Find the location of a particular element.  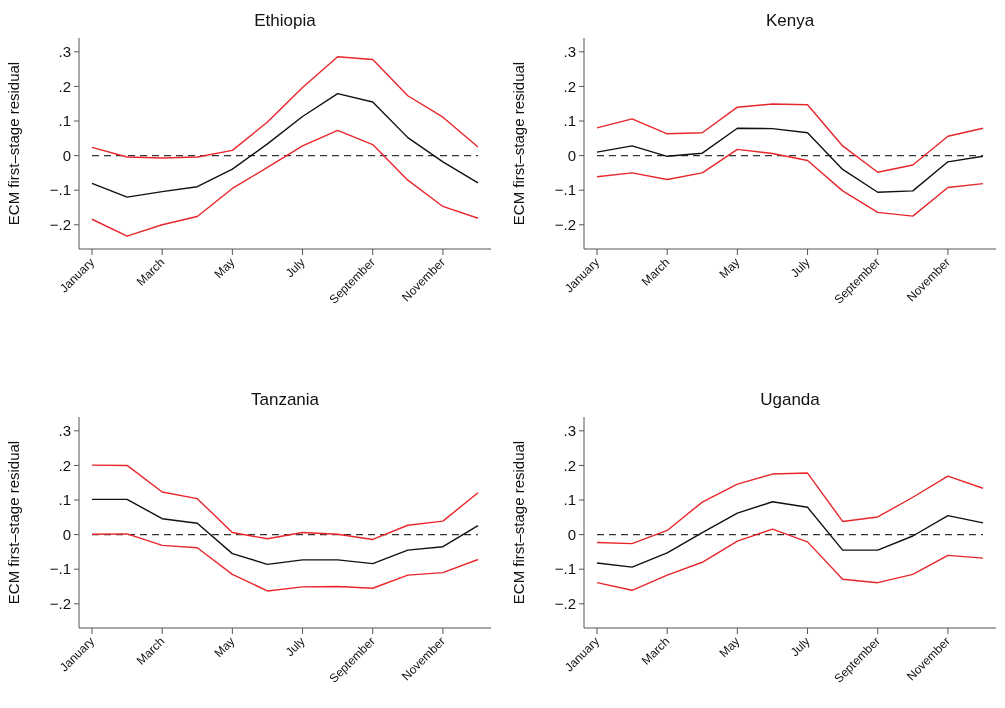

chart-title: Ethiopia is located at coordinates (285, 20).